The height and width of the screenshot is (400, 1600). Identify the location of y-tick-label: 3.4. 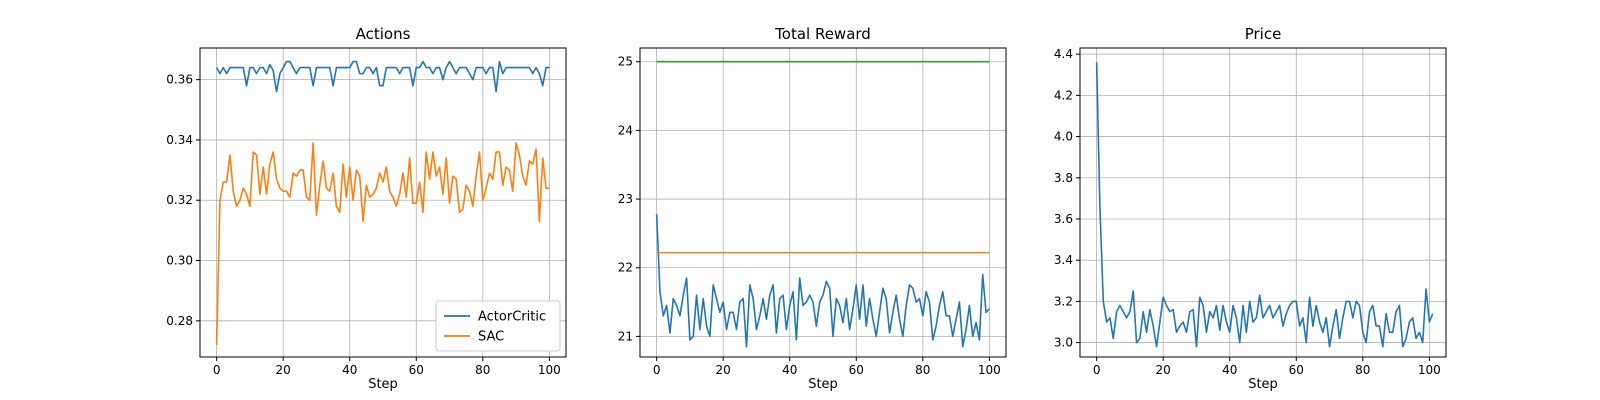
(1063, 260).